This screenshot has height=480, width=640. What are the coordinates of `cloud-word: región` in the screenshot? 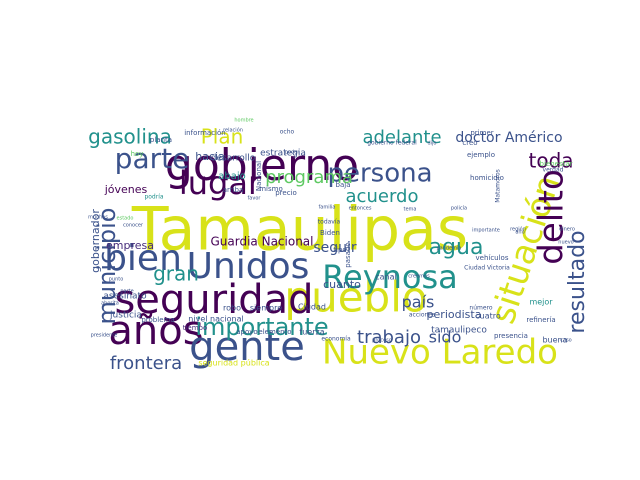 It's located at (518, 229).